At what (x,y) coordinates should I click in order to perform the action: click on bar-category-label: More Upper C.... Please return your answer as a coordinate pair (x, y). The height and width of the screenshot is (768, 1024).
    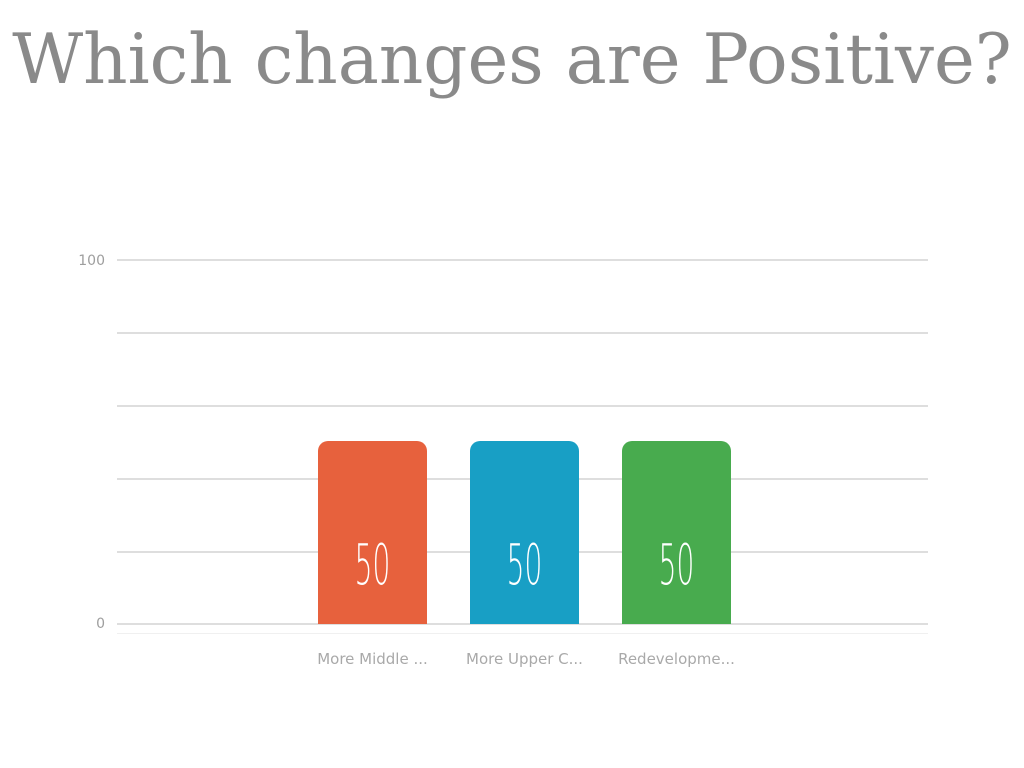
    Looking at the image, I should click on (524, 659).